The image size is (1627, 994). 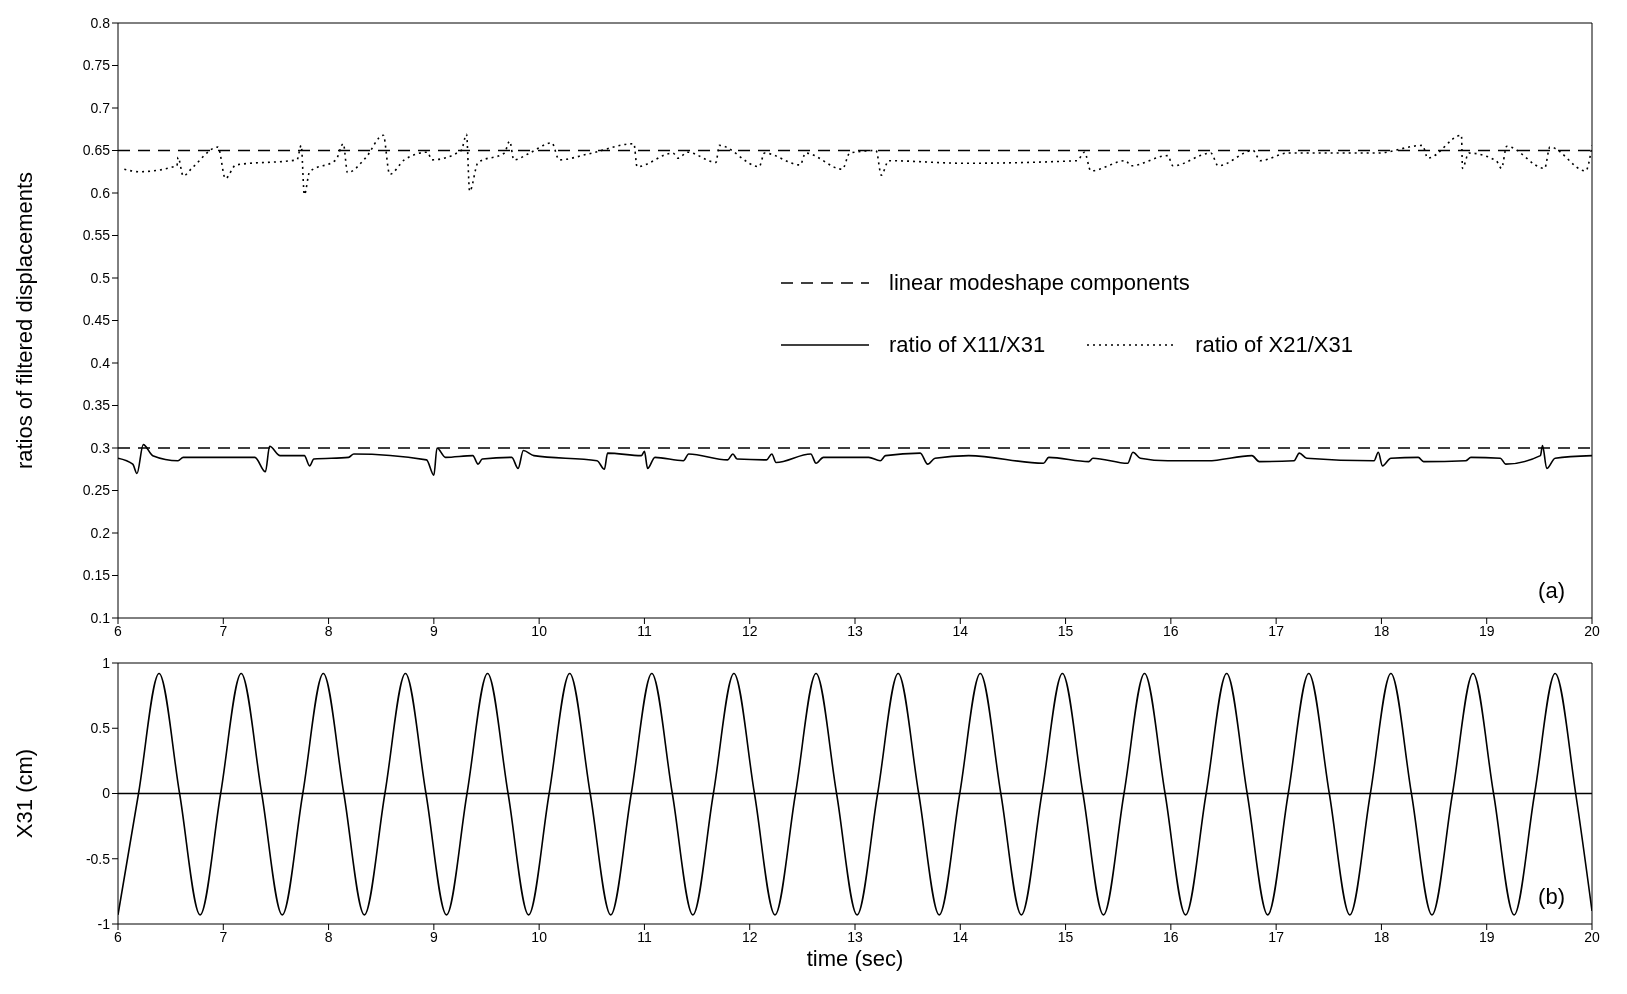 What do you see at coordinates (1551, 591) in the screenshot?
I see `annotation: (a)` at bounding box center [1551, 591].